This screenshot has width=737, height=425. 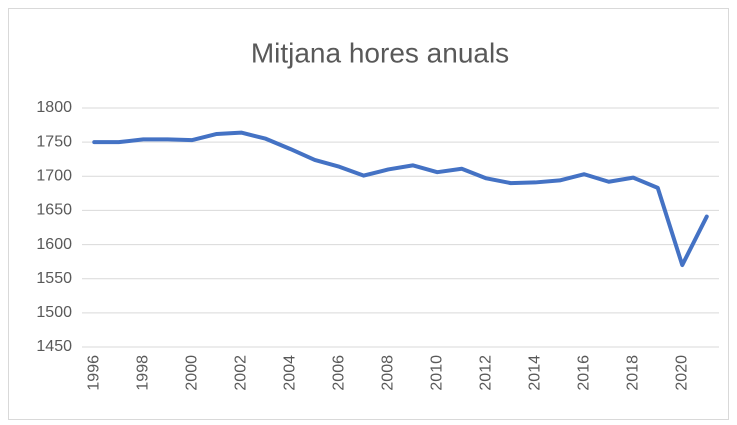 I want to click on x-tick-label: 2018, so click(x=632, y=373).